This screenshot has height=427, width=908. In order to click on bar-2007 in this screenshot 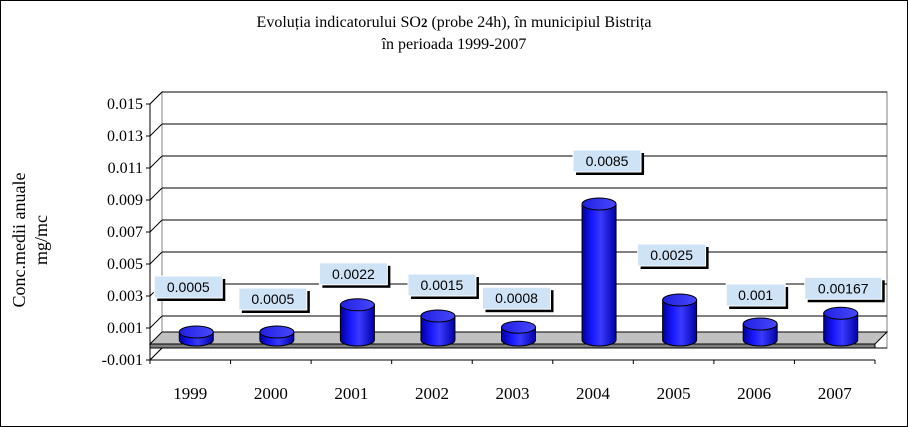, I will do `click(841, 326)`.